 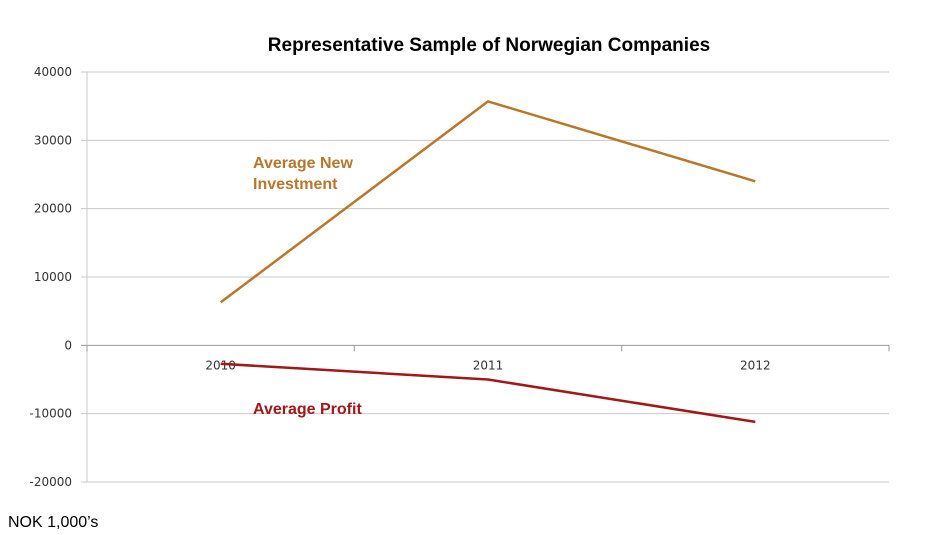 I want to click on y-tick-label: -10000, so click(x=50, y=414).